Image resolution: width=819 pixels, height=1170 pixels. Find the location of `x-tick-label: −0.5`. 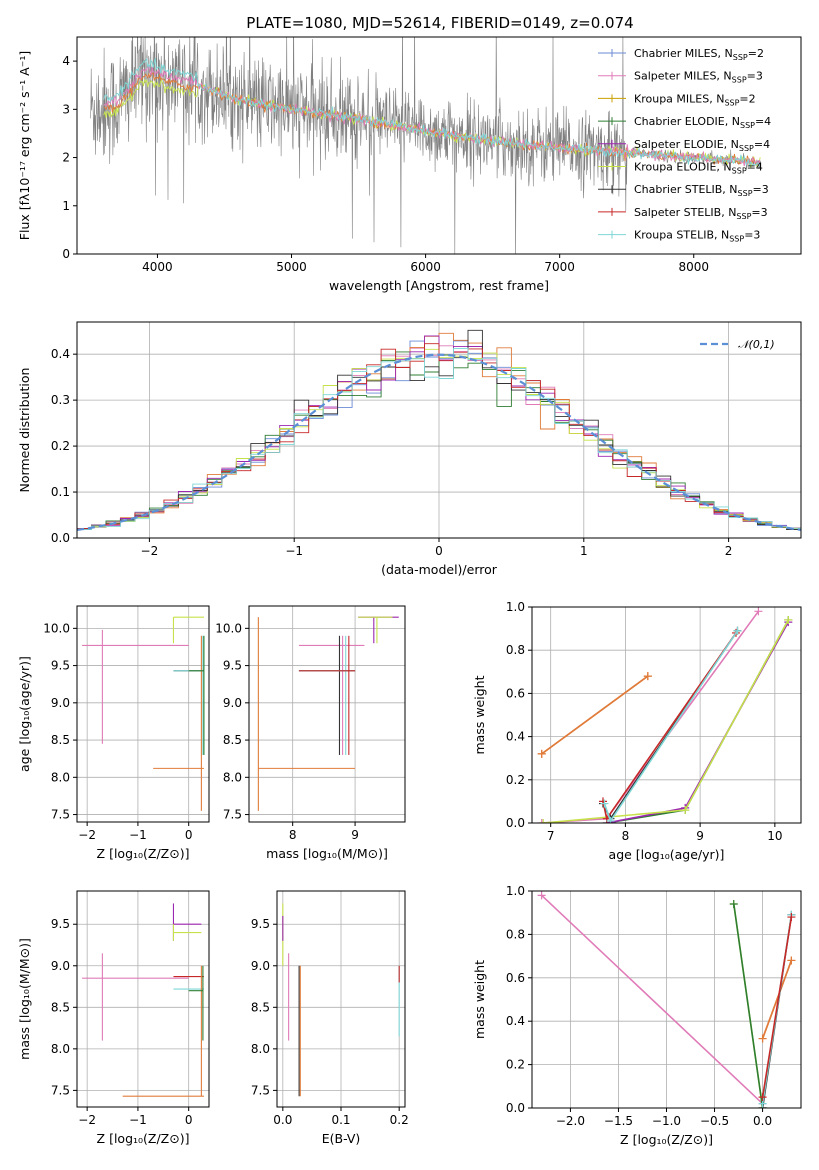

x-tick-label: −0.5 is located at coordinates (714, 1121).